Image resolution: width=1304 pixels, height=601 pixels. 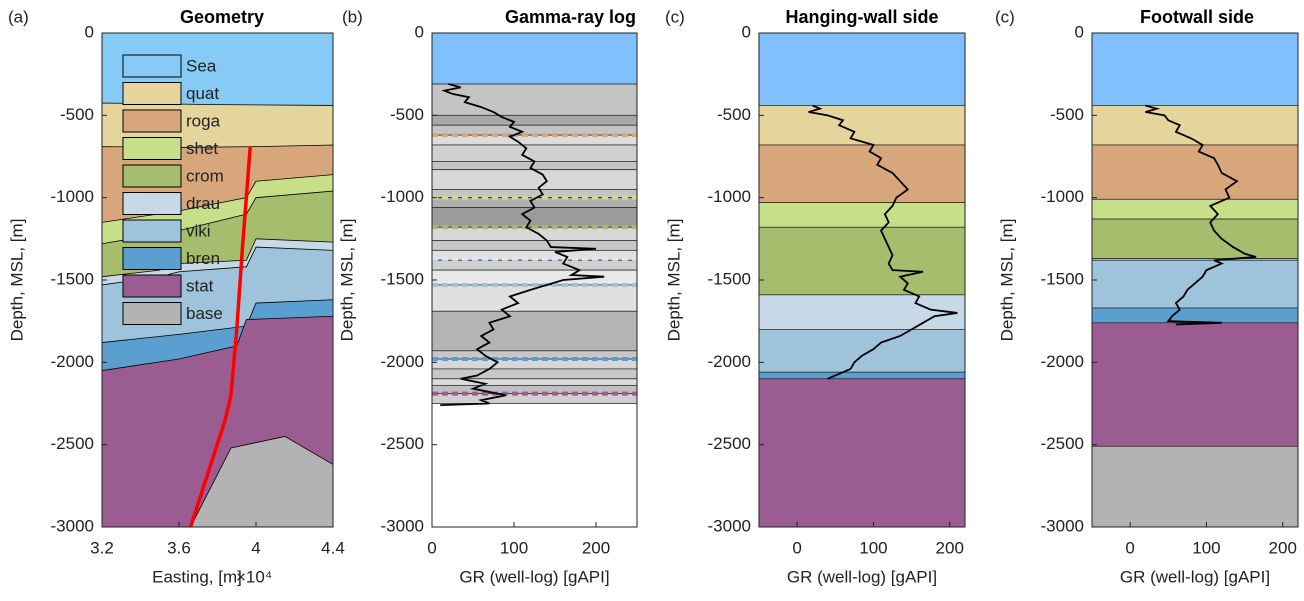 What do you see at coordinates (570, 17) in the screenshot?
I see `chart-title: Gamma-ray log` at bounding box center [570, 17].